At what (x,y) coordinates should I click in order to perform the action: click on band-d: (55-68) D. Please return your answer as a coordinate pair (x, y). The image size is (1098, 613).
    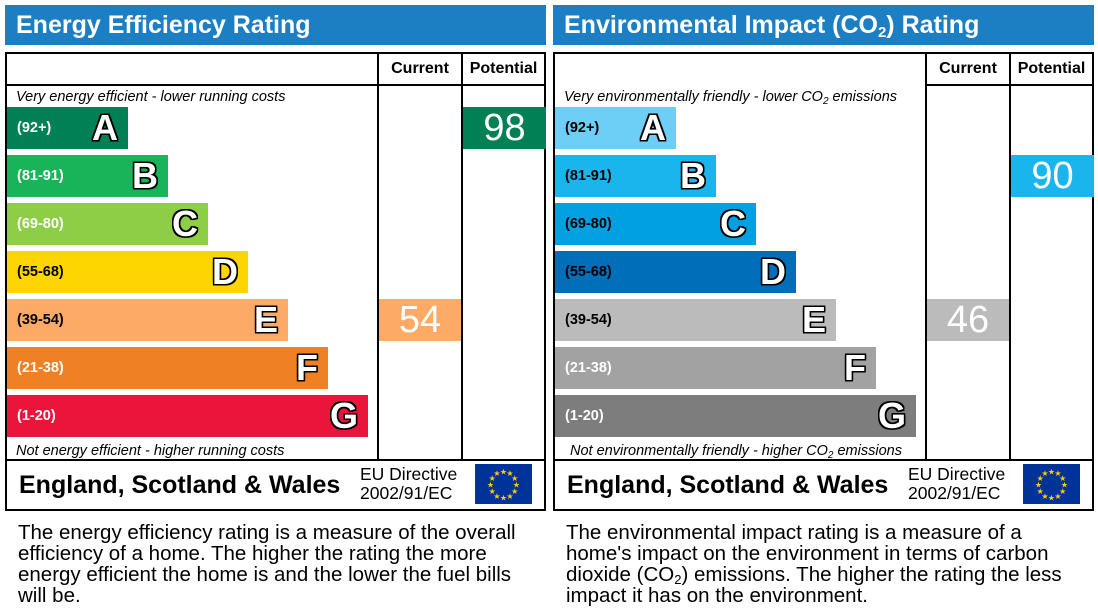
    Looking at the image, I should click on (675, 272).